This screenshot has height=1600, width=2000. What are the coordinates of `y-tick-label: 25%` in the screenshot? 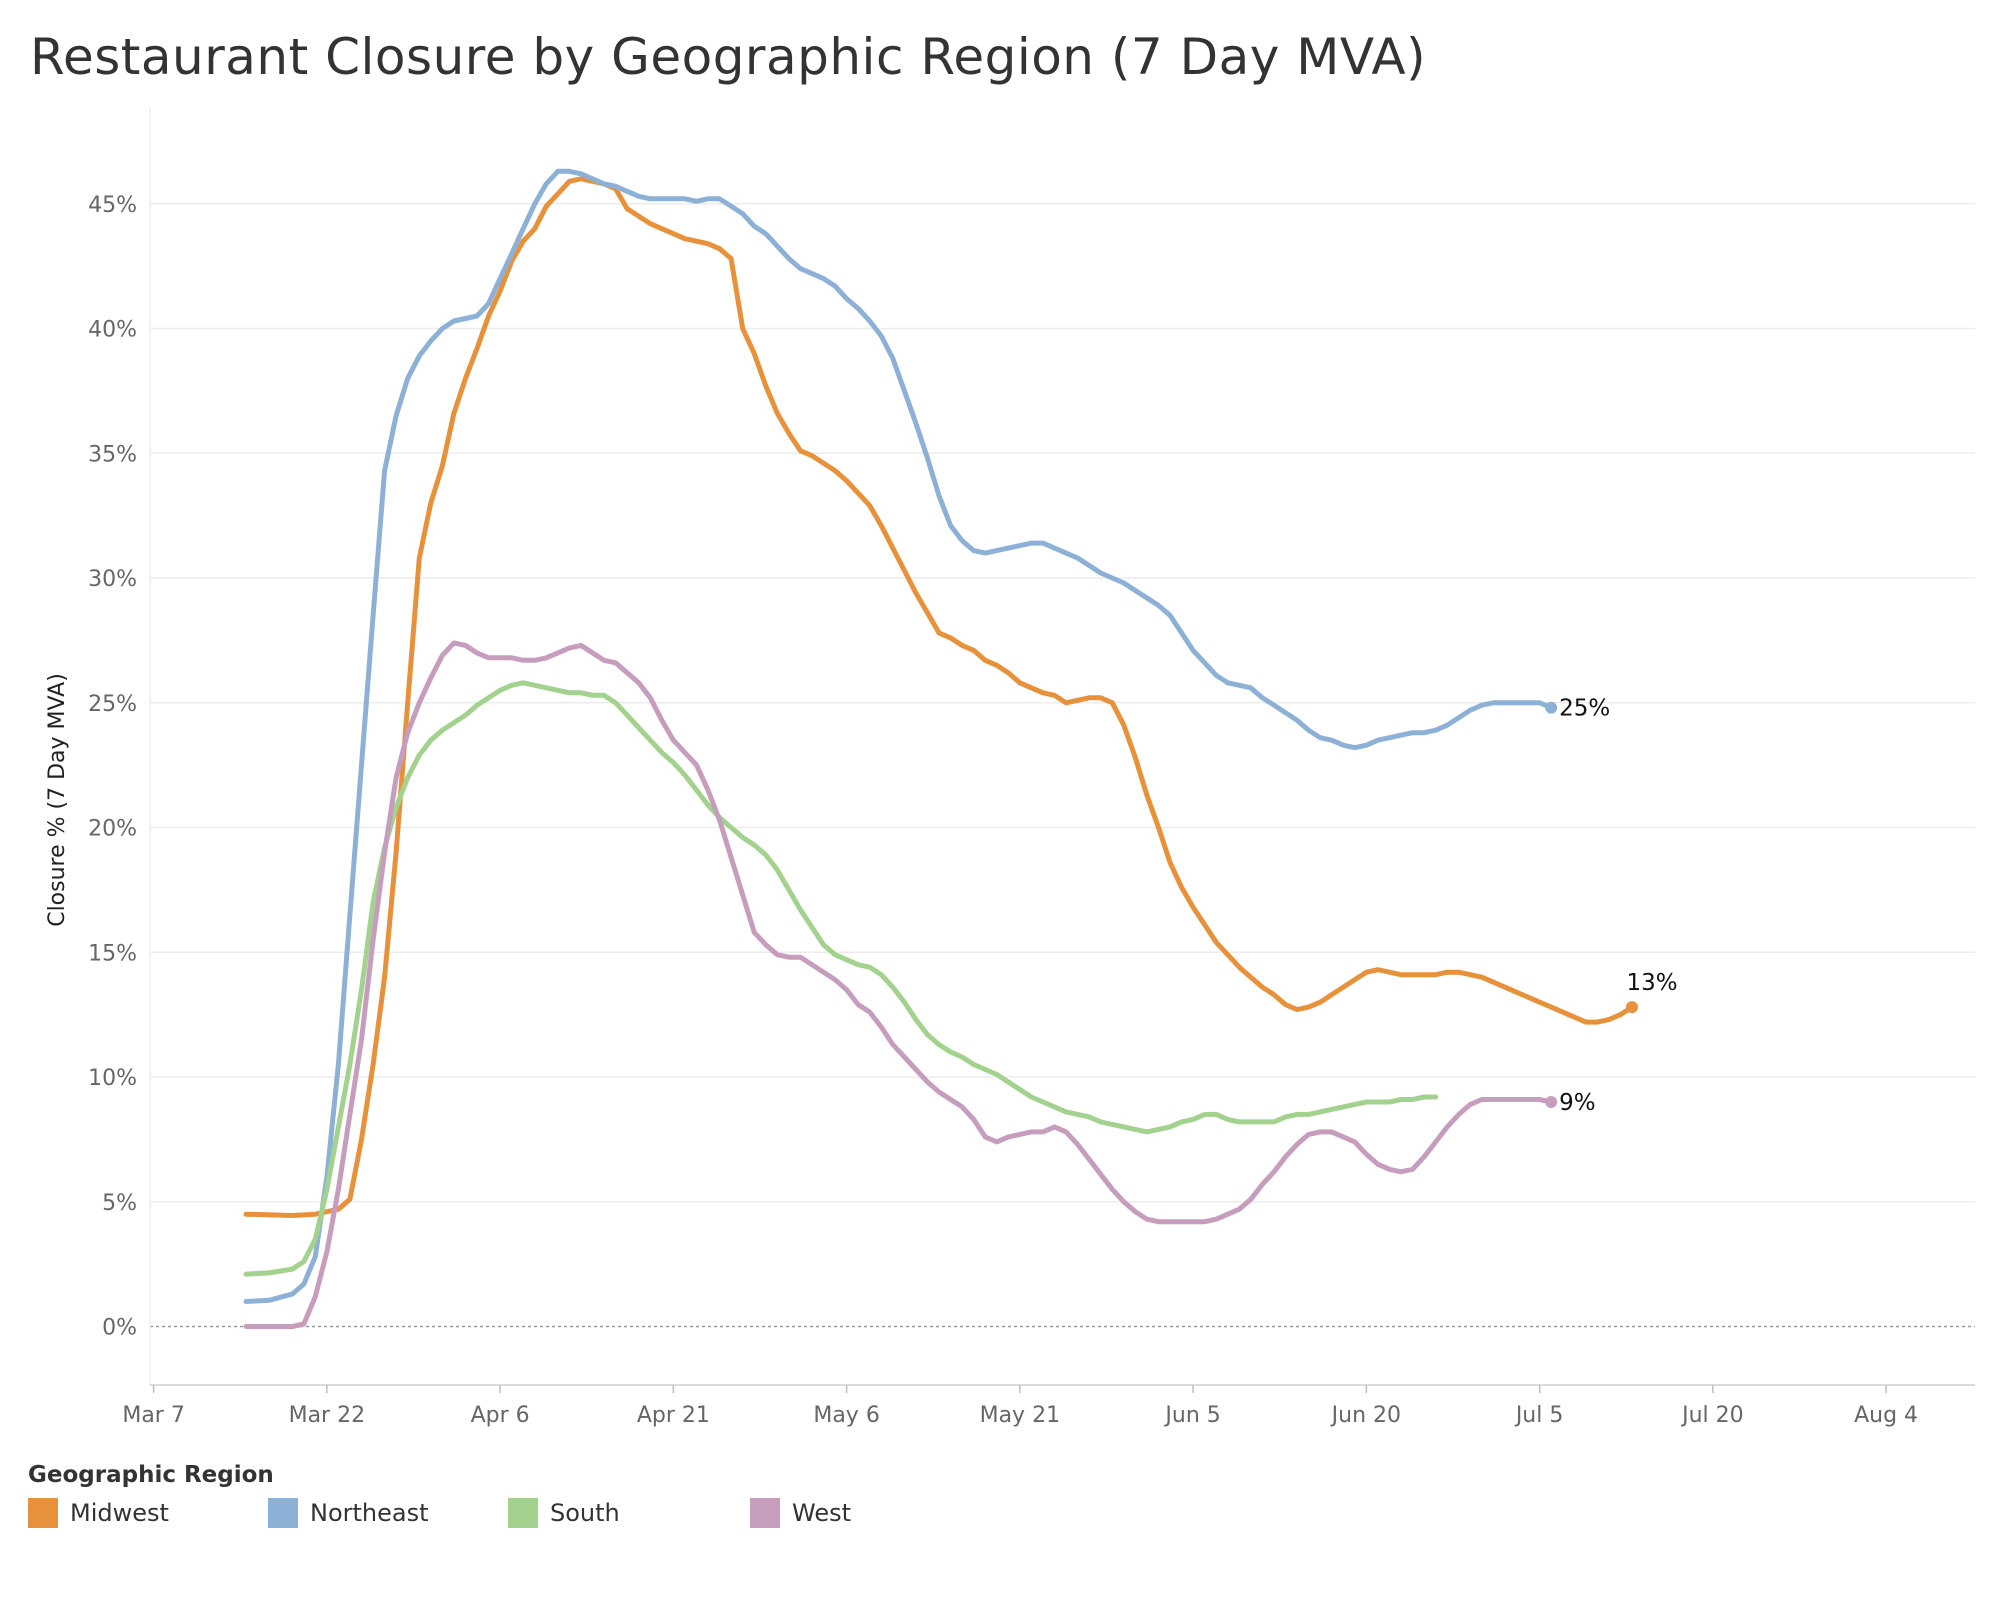 It's located at (112, 704).